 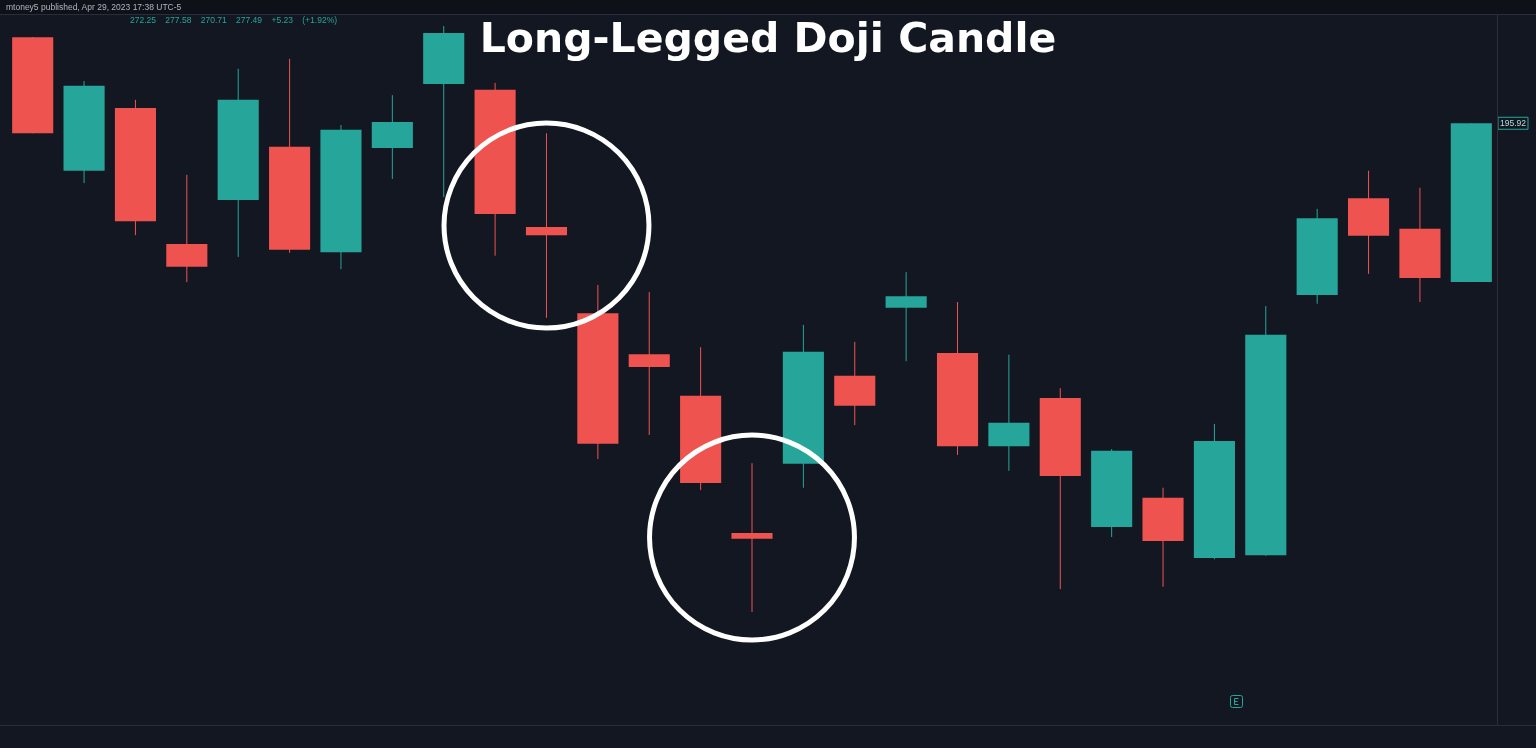 What do you see at coordinates (1513, 123) in the screenshot?
I see `annotation: 195.92` at bounding box center [1513, 123].